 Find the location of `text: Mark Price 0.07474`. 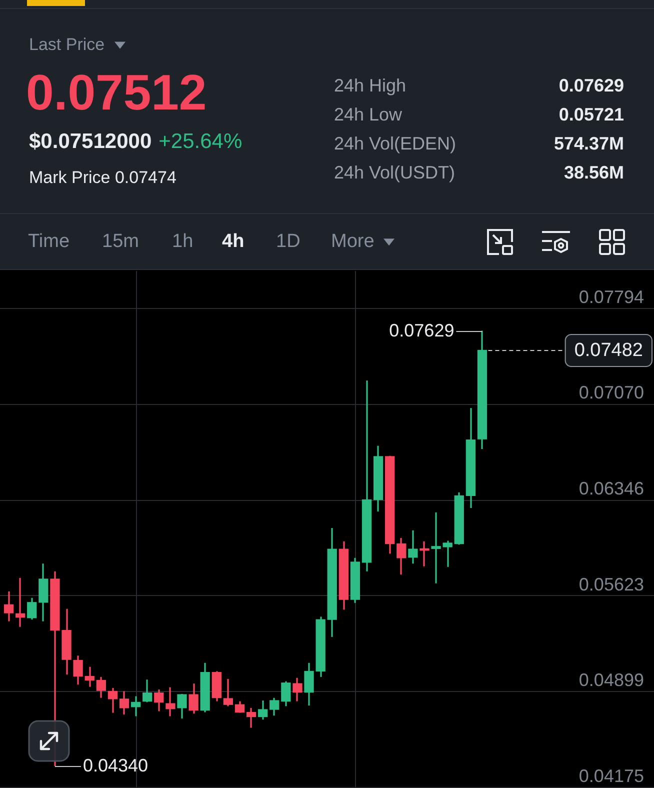

text: Mark Price 0.07474 is located at coordinates (102, 178).